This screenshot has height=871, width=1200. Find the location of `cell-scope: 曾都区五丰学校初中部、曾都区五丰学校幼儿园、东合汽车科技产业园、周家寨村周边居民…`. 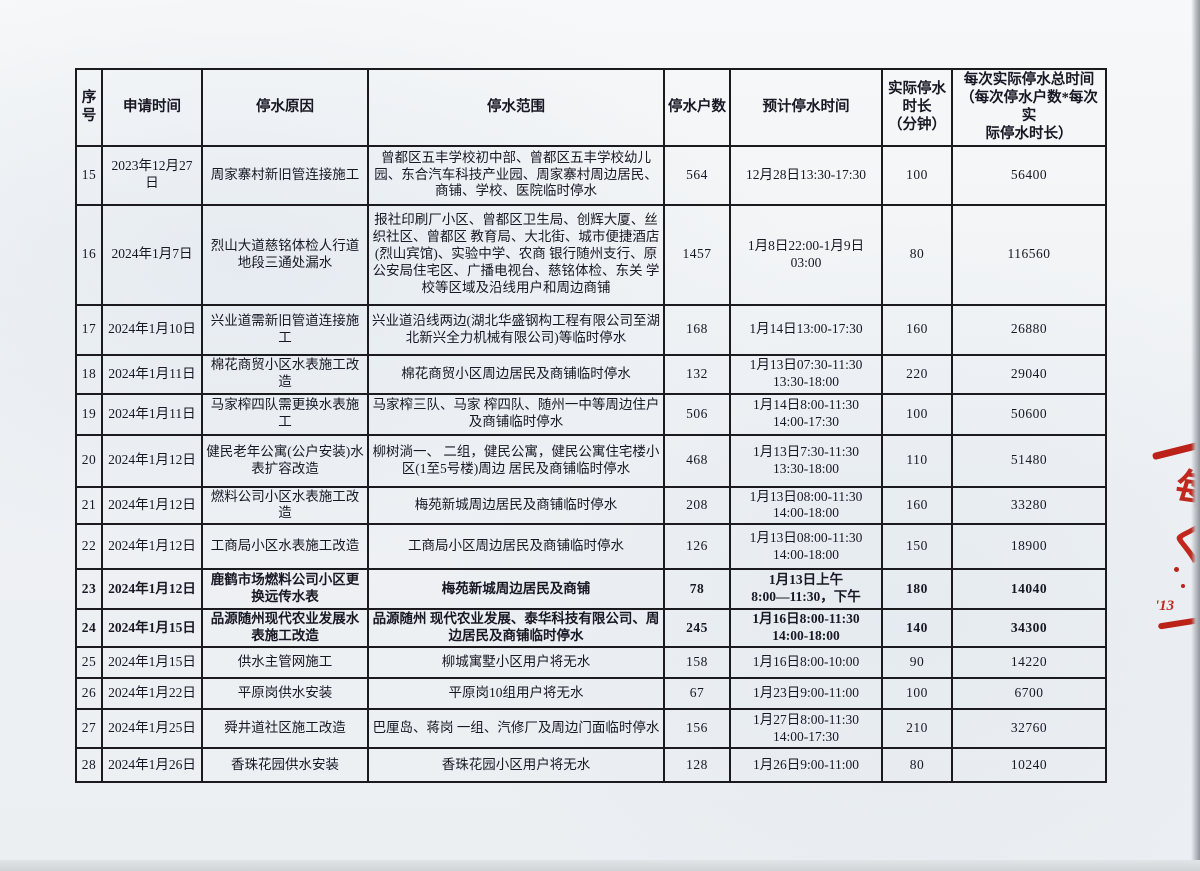

cell-scope: 曾都区五丰学校初中部、曾都区五丰学校幼儿园、东合汽车科技产业园、周家寨村周边居民… is located at coordinates (516, 175).